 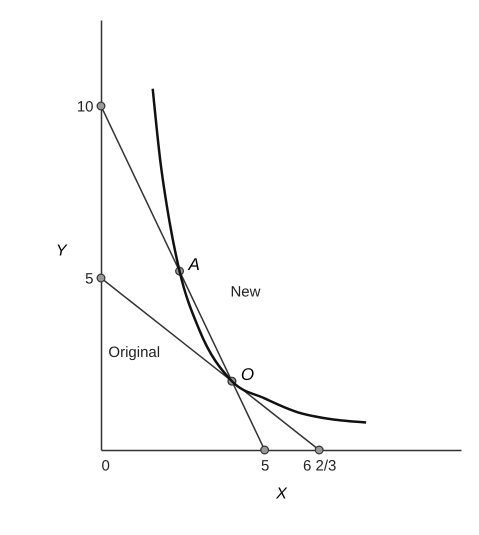 What do you see at coordinates (106, 466) in the screenshot?
I see `x-tick-label: 0` at bounding box center [106, 466].